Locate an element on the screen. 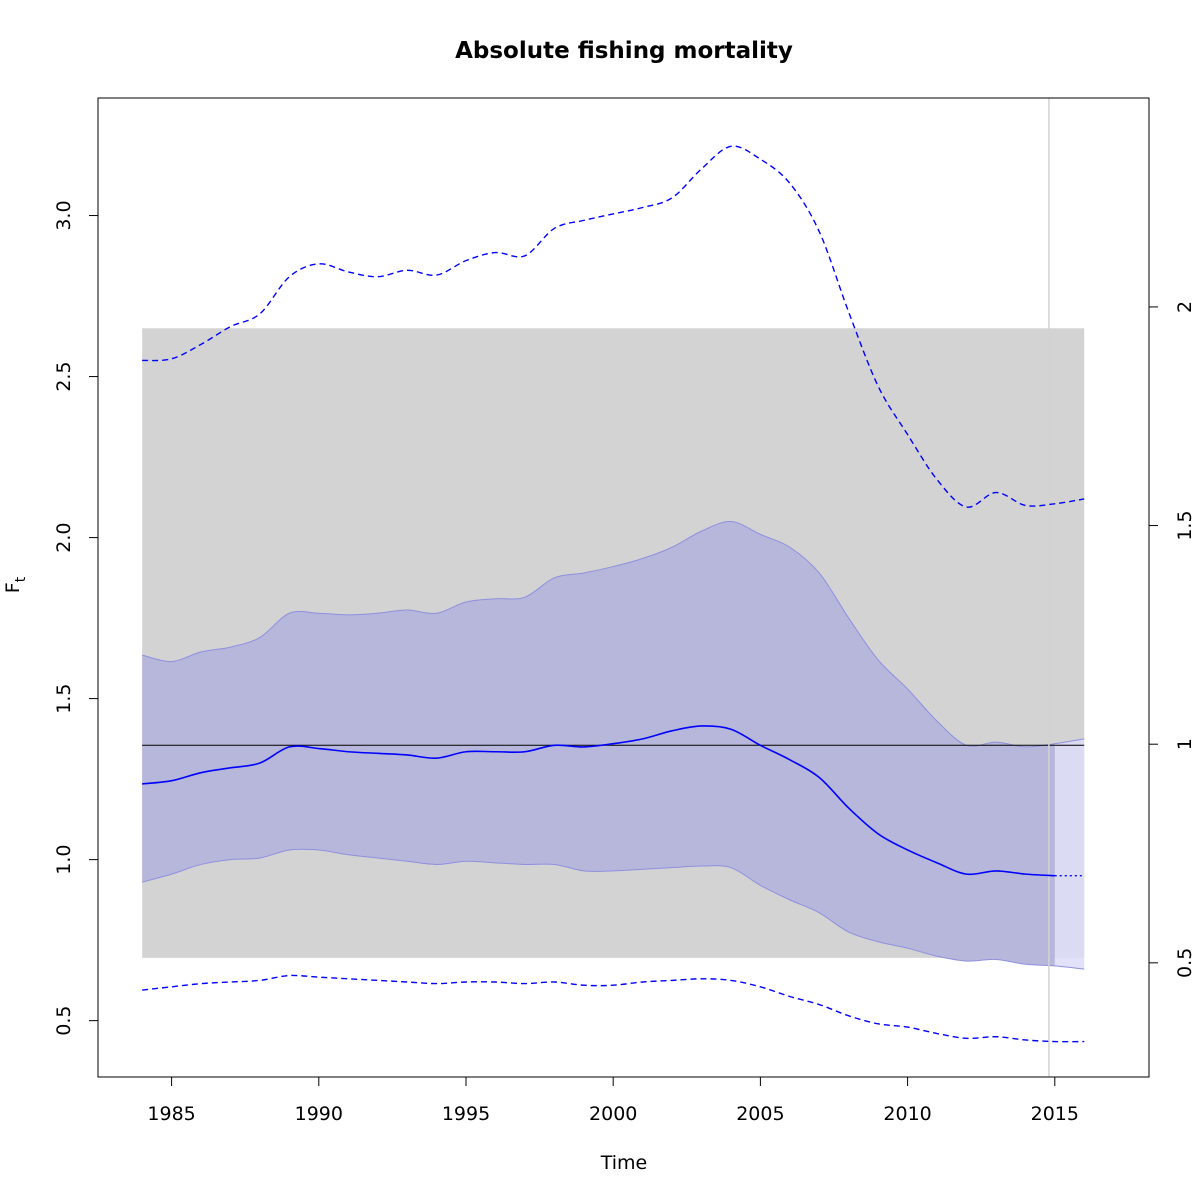  x-axis-label: Time is located at coordinates (624, 1163).